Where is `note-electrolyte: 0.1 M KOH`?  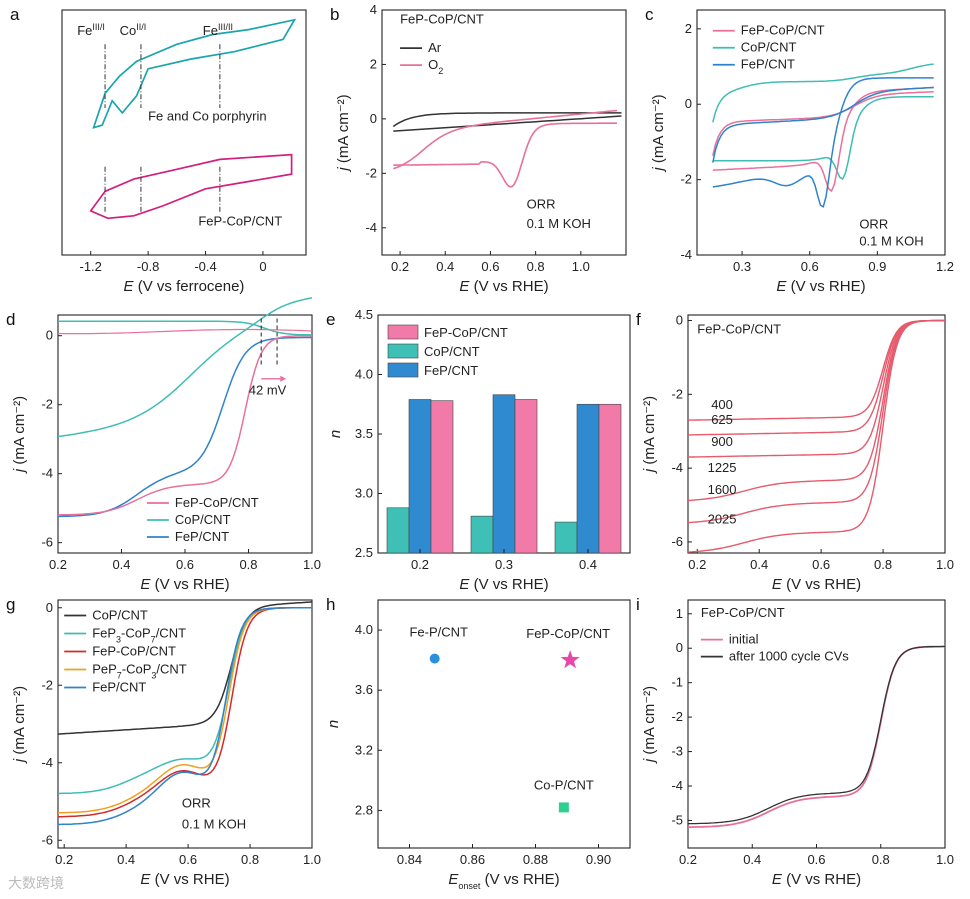 note-electrolyte: 0.1 M KOH is located at coordinates (214, 824).